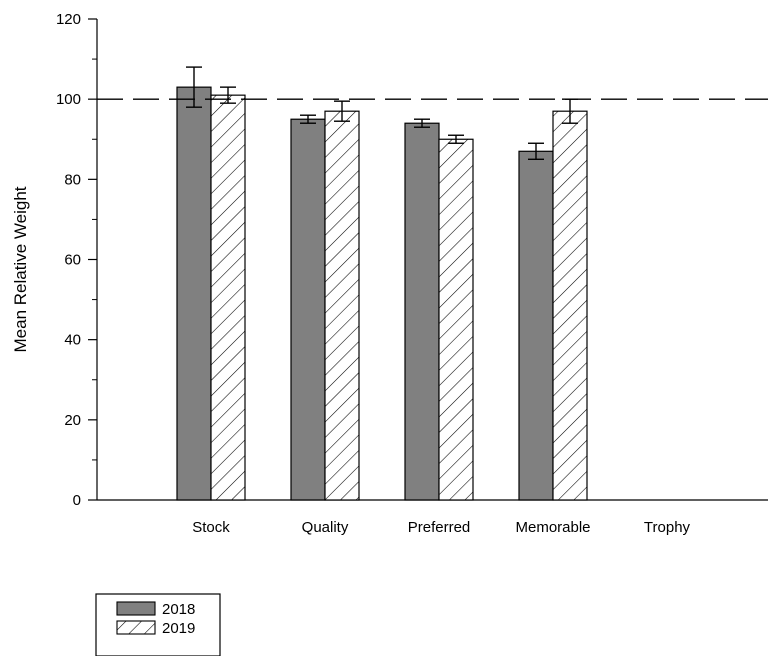  What do you see at coordinates (439, 527) in the screenshot?
I see `x-tick-label: Preferred` at bounding box center [439, 527].